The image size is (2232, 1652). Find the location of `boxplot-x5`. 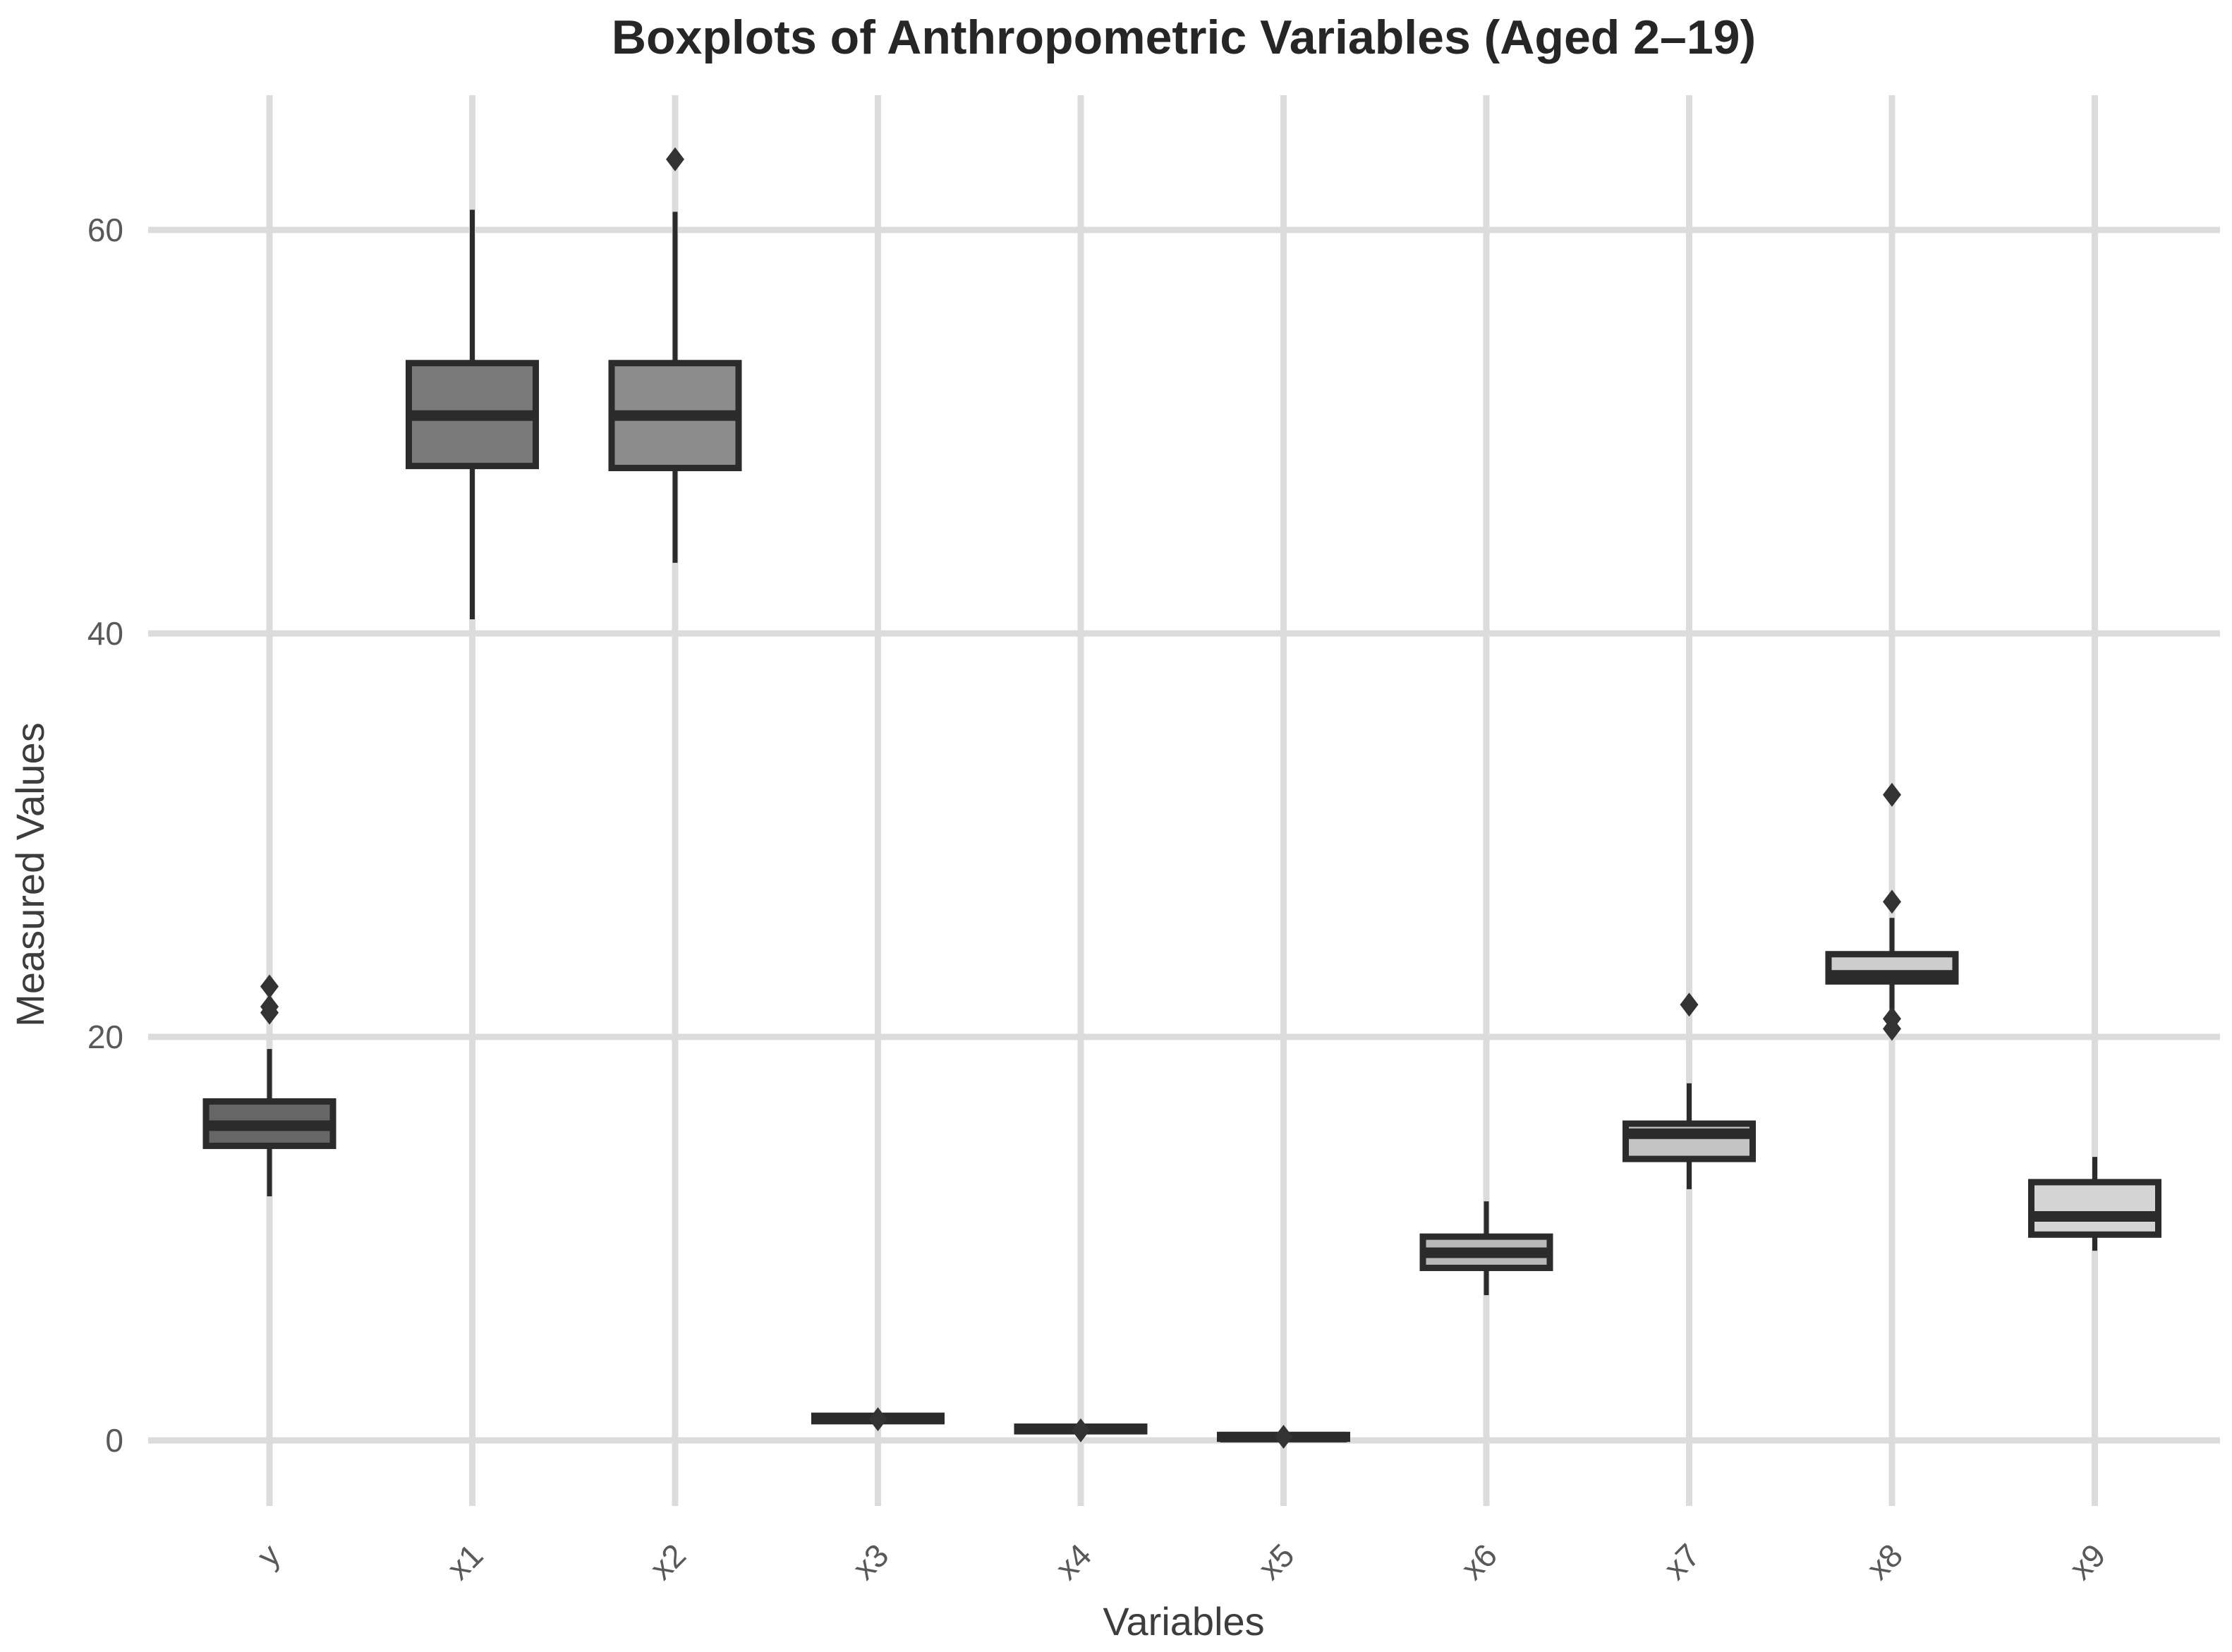

boxplot-x5 is located at coordinates (1283, 1436).